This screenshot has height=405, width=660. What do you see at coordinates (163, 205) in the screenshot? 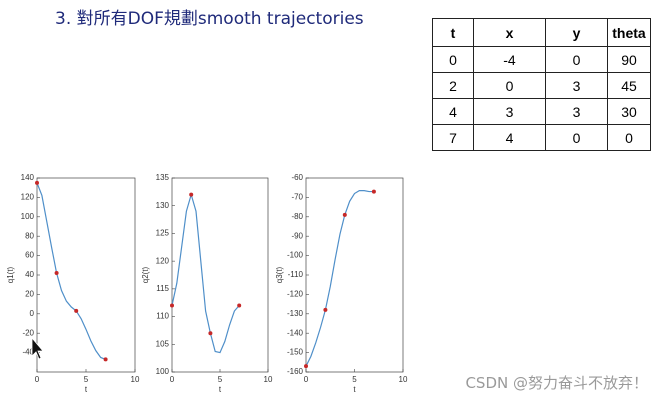
I see `y-tick-label: 130` at bounding box center [163, 205].